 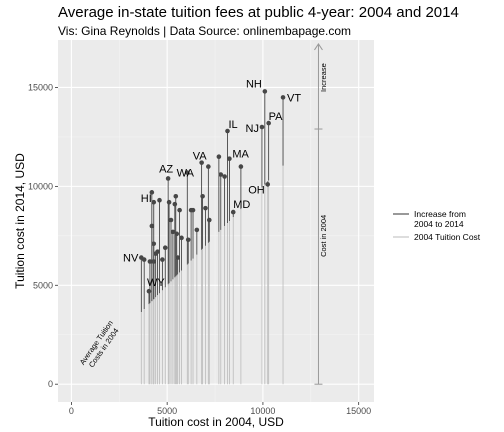 I want to click on legend-label-line: 2004 Tuition Cost, so click(x=447, y=237).